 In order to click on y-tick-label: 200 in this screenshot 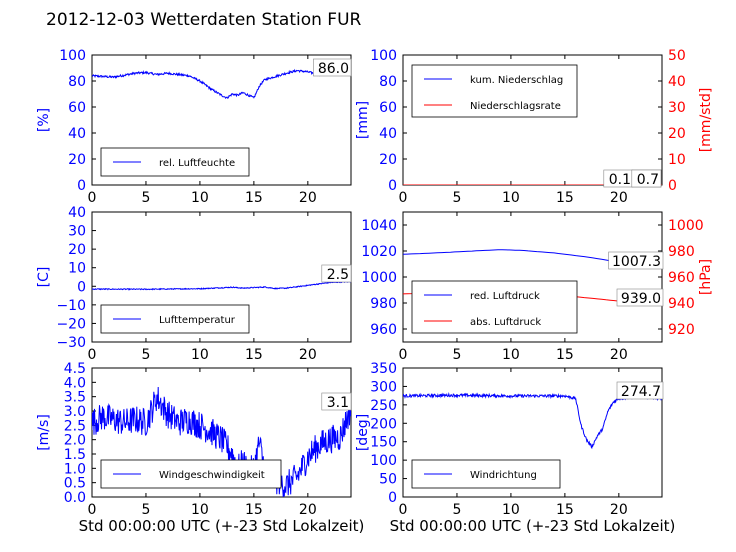, I will do `click(383, 424)`.